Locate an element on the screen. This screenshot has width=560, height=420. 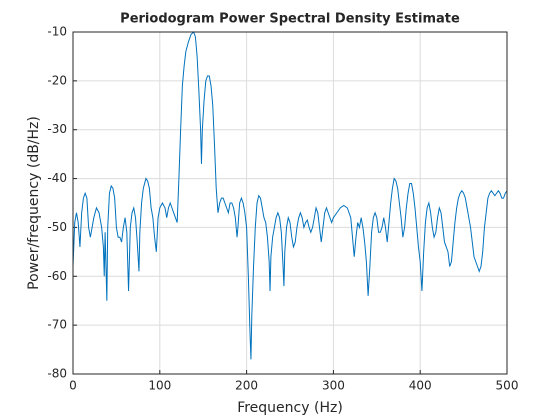
x-tick-label: 200 is located at coordinates (246, 386).